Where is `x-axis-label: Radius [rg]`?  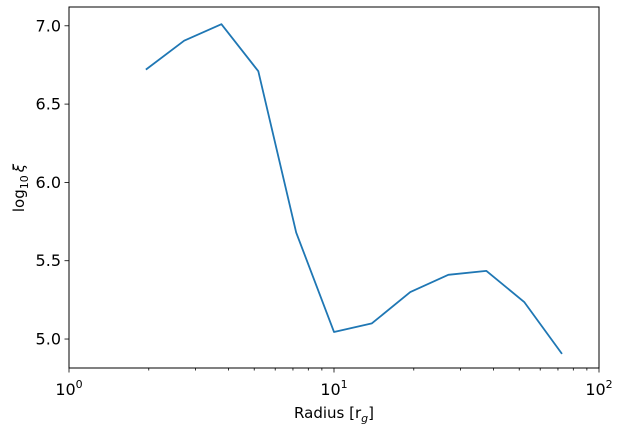
x-axis-label: Radius [rg] is located at coordinates (334, 414).